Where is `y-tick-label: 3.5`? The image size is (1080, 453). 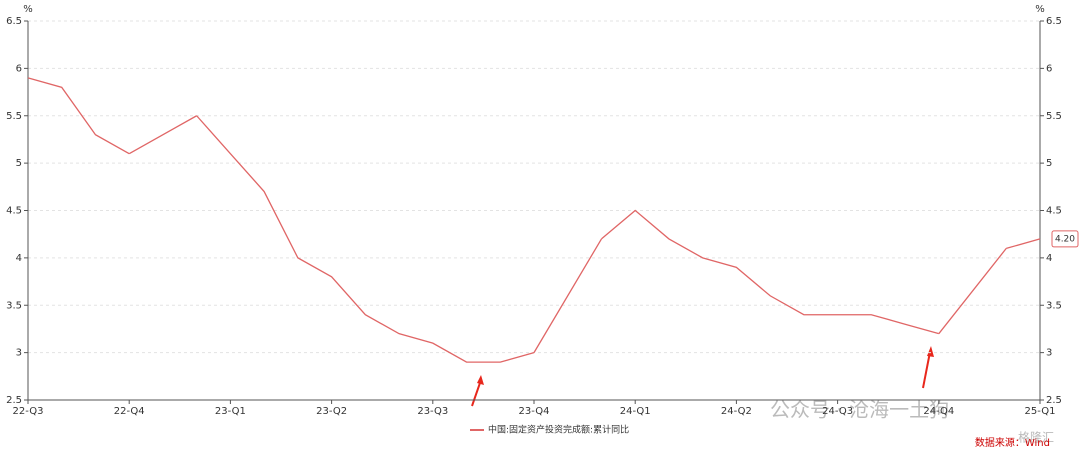
y-tick-label: 3.5 is located at coordinates (14, 305).